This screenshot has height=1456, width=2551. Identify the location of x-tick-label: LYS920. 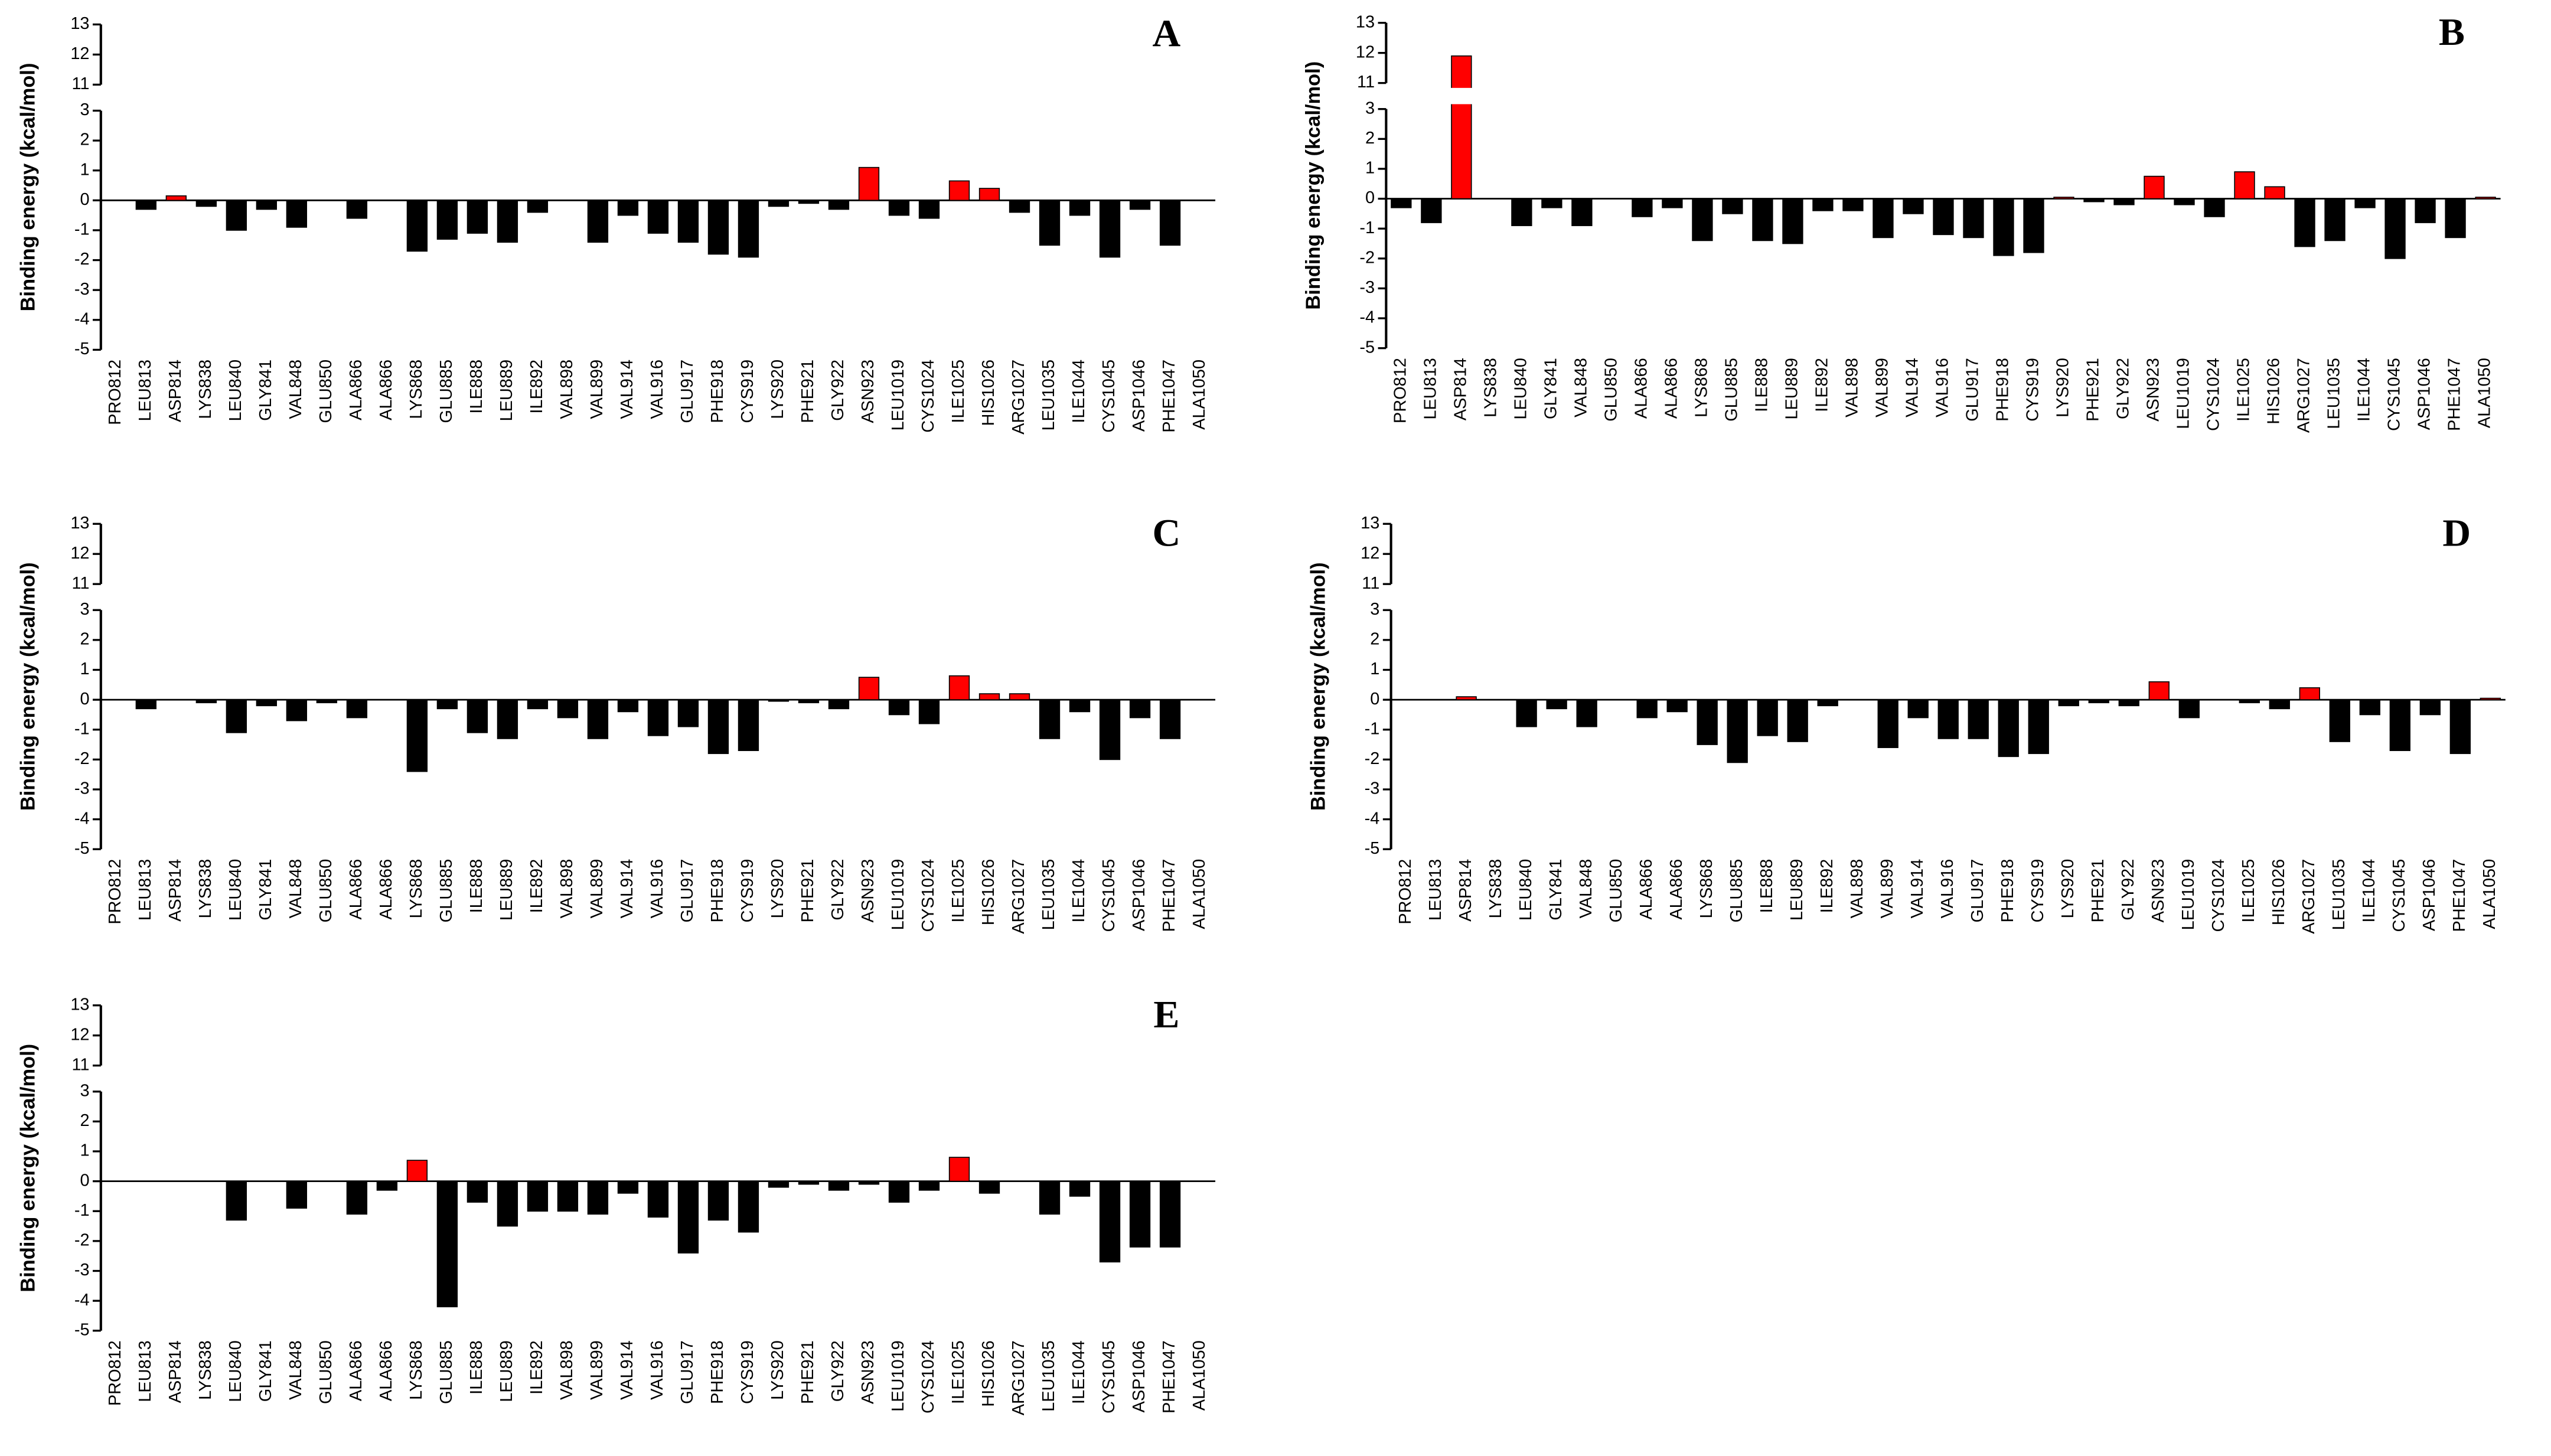
(777, 889).